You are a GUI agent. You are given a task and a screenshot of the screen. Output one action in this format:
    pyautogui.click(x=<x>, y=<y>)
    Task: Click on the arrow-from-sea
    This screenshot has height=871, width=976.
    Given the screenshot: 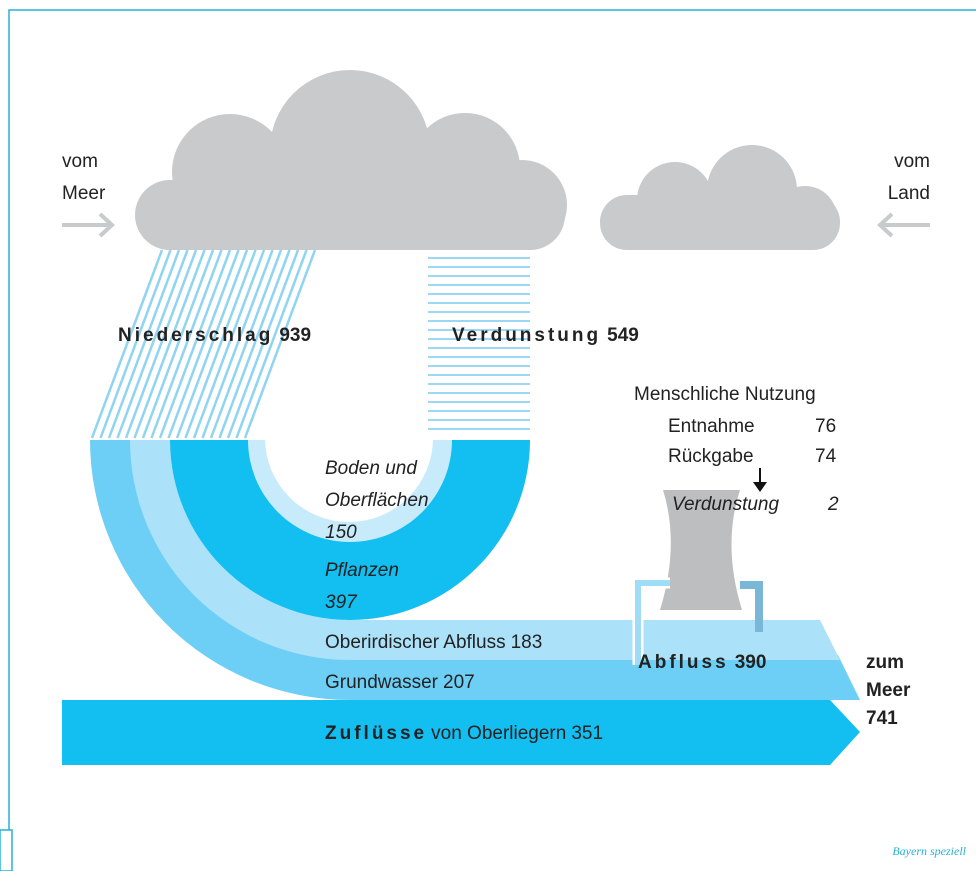 What is the action you would take?
    pyautogui.click(x=88, y=225)
    